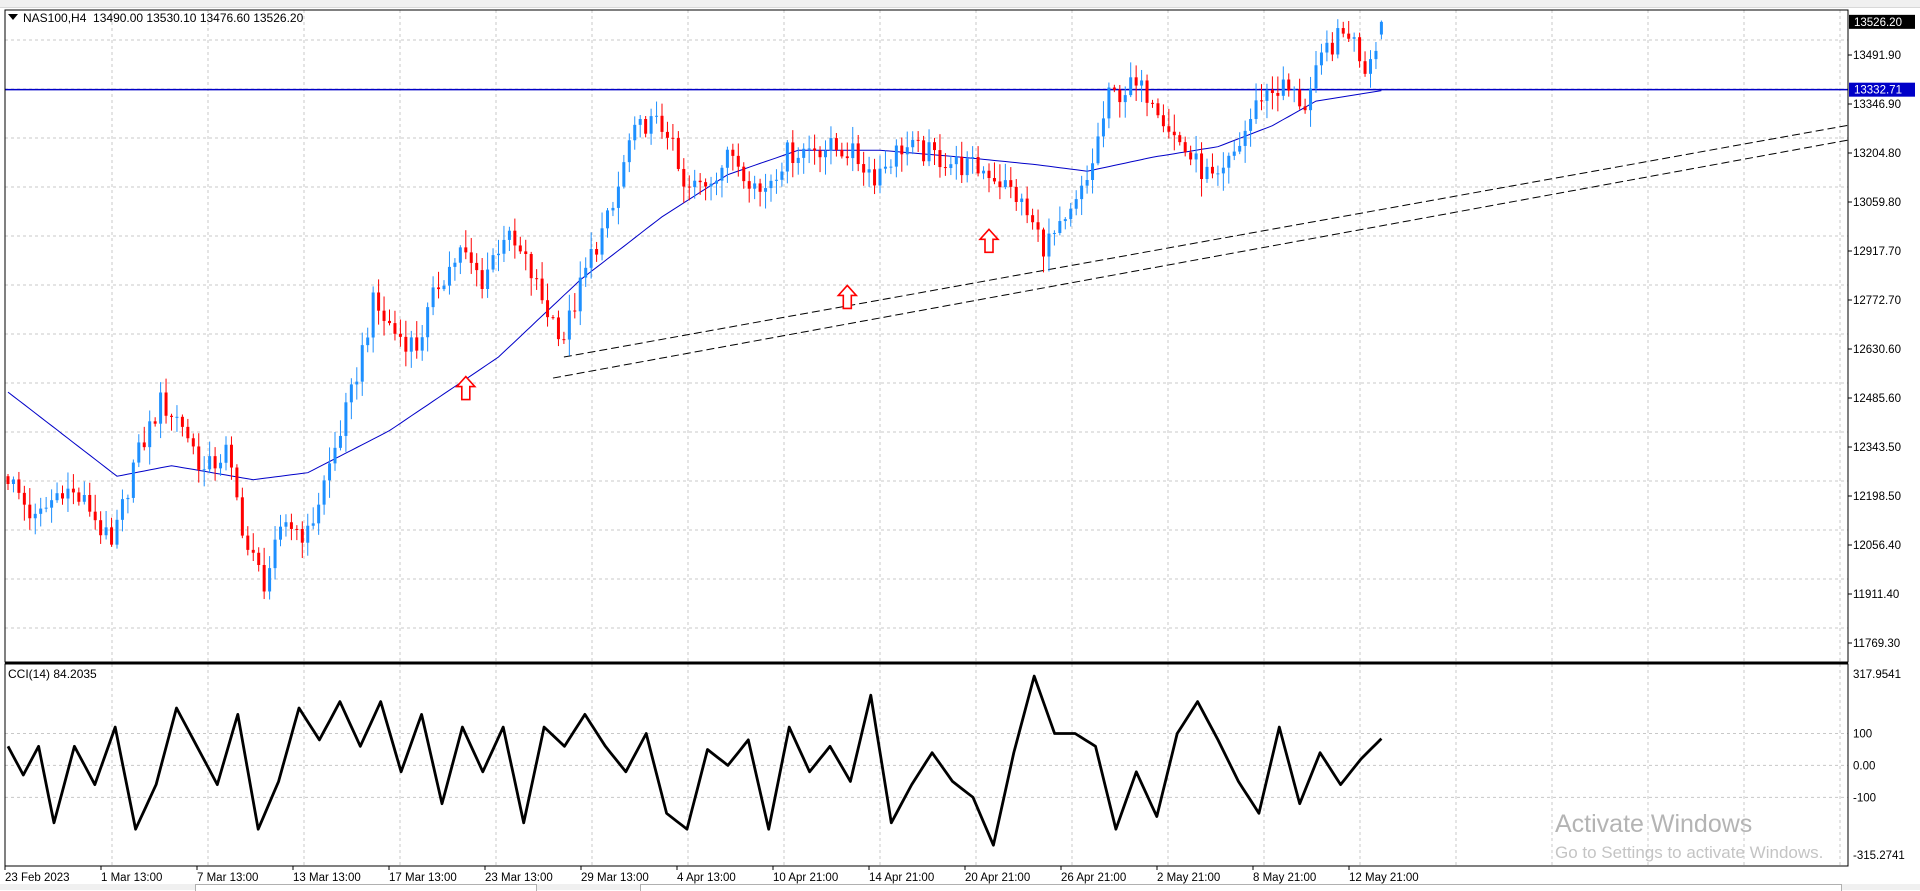 Image resolution: width=1920 pixels, height=891 pixels. Describe the element at coordinates (13, 17) in the screenshot. I see `chart-menu-triangle-icon` at that location.